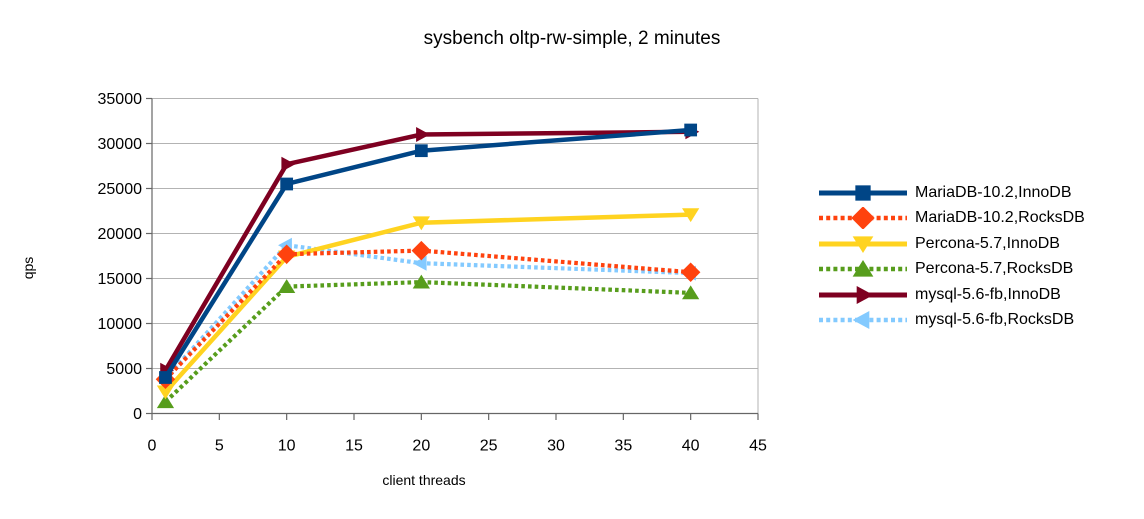 The image size is (1144, 519). What do you see at coordinates (120, 324) in the screenshot?
I see `y-tick-label: 10000` at bounding box center [120, 324].